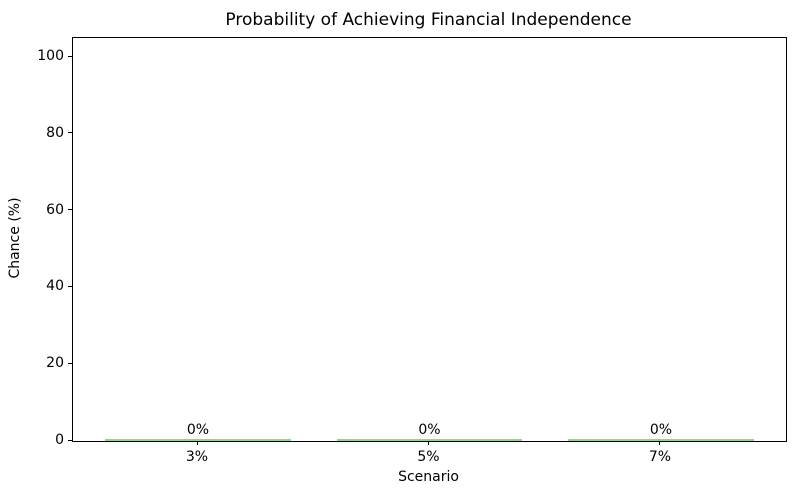 Image resolution: width=800 pixels, height=500 pixels. What do you see at coordinates (661, 440) in the screenshot?
I see `bar-7%` at bounding box center [661, 440].